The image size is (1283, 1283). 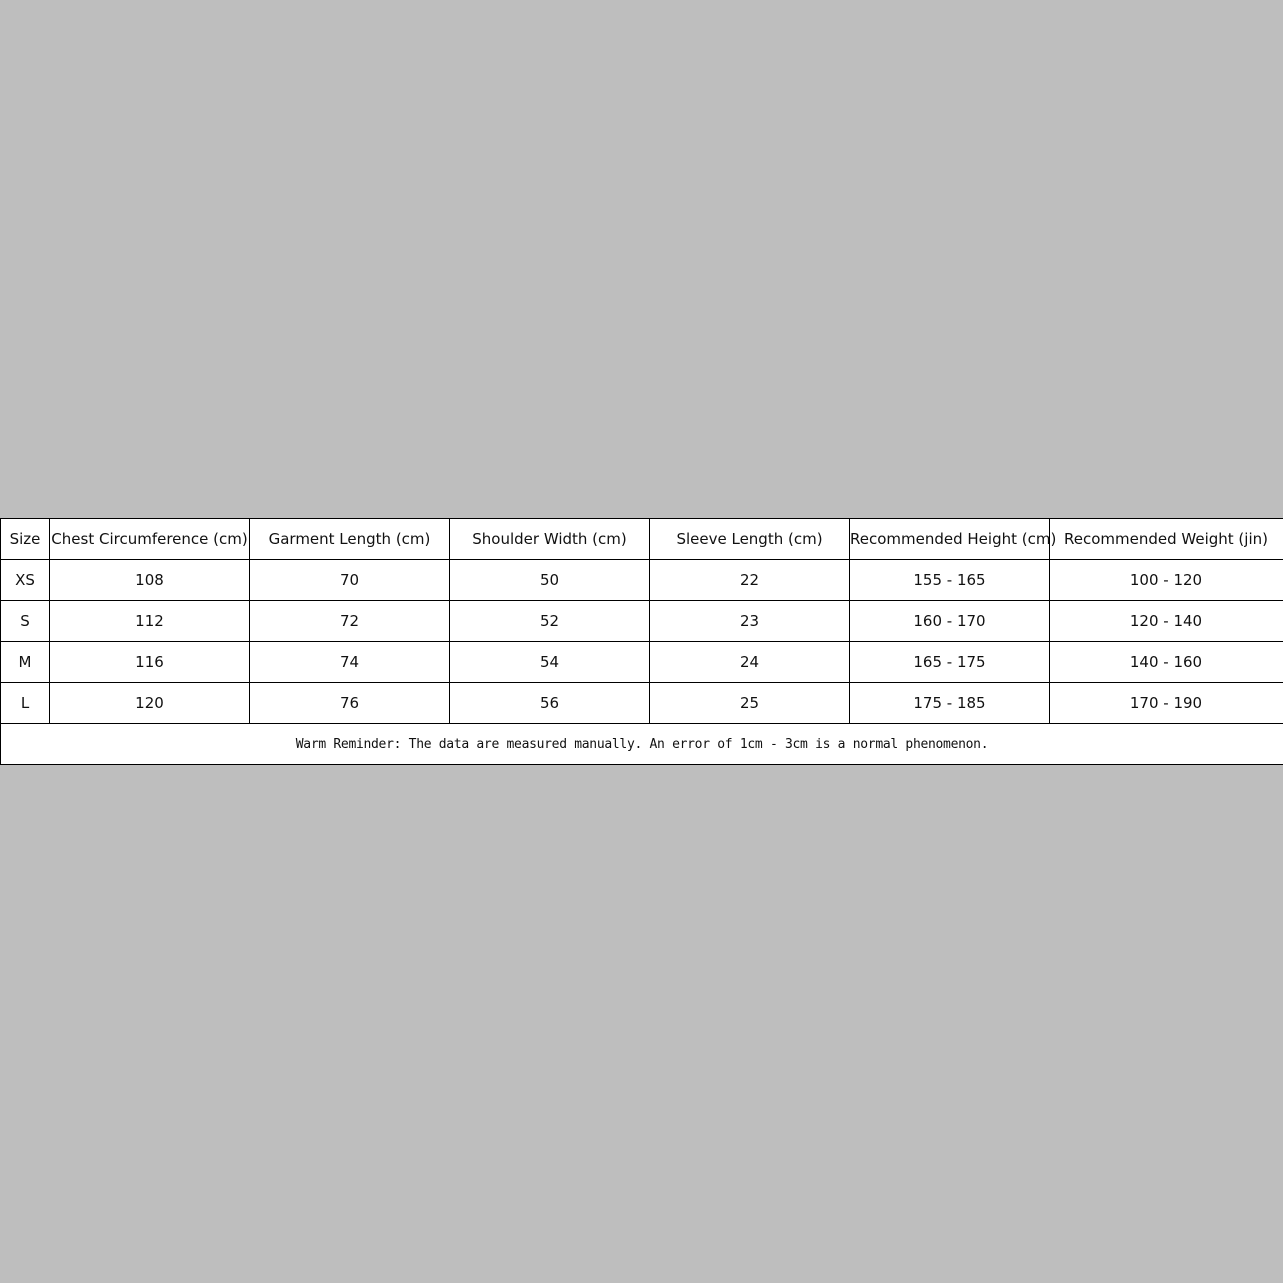 What do you see at coordinates (952, 539) in the screenshot?
I see `header-recommended-height: Recommended Height (cm)` at bounding box center [952, 539].